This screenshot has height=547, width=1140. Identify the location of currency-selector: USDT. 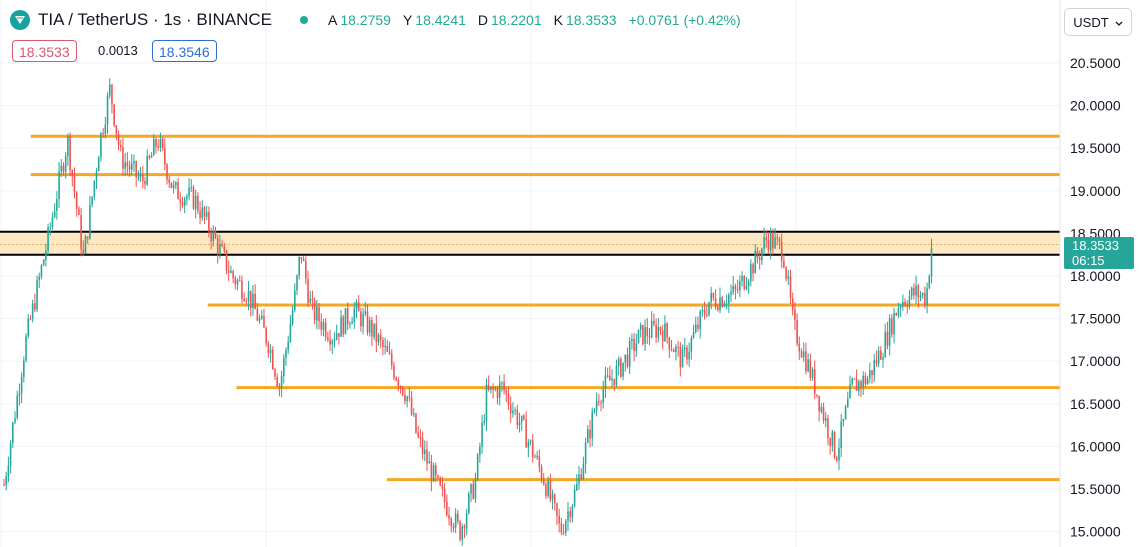
(1098, 22).